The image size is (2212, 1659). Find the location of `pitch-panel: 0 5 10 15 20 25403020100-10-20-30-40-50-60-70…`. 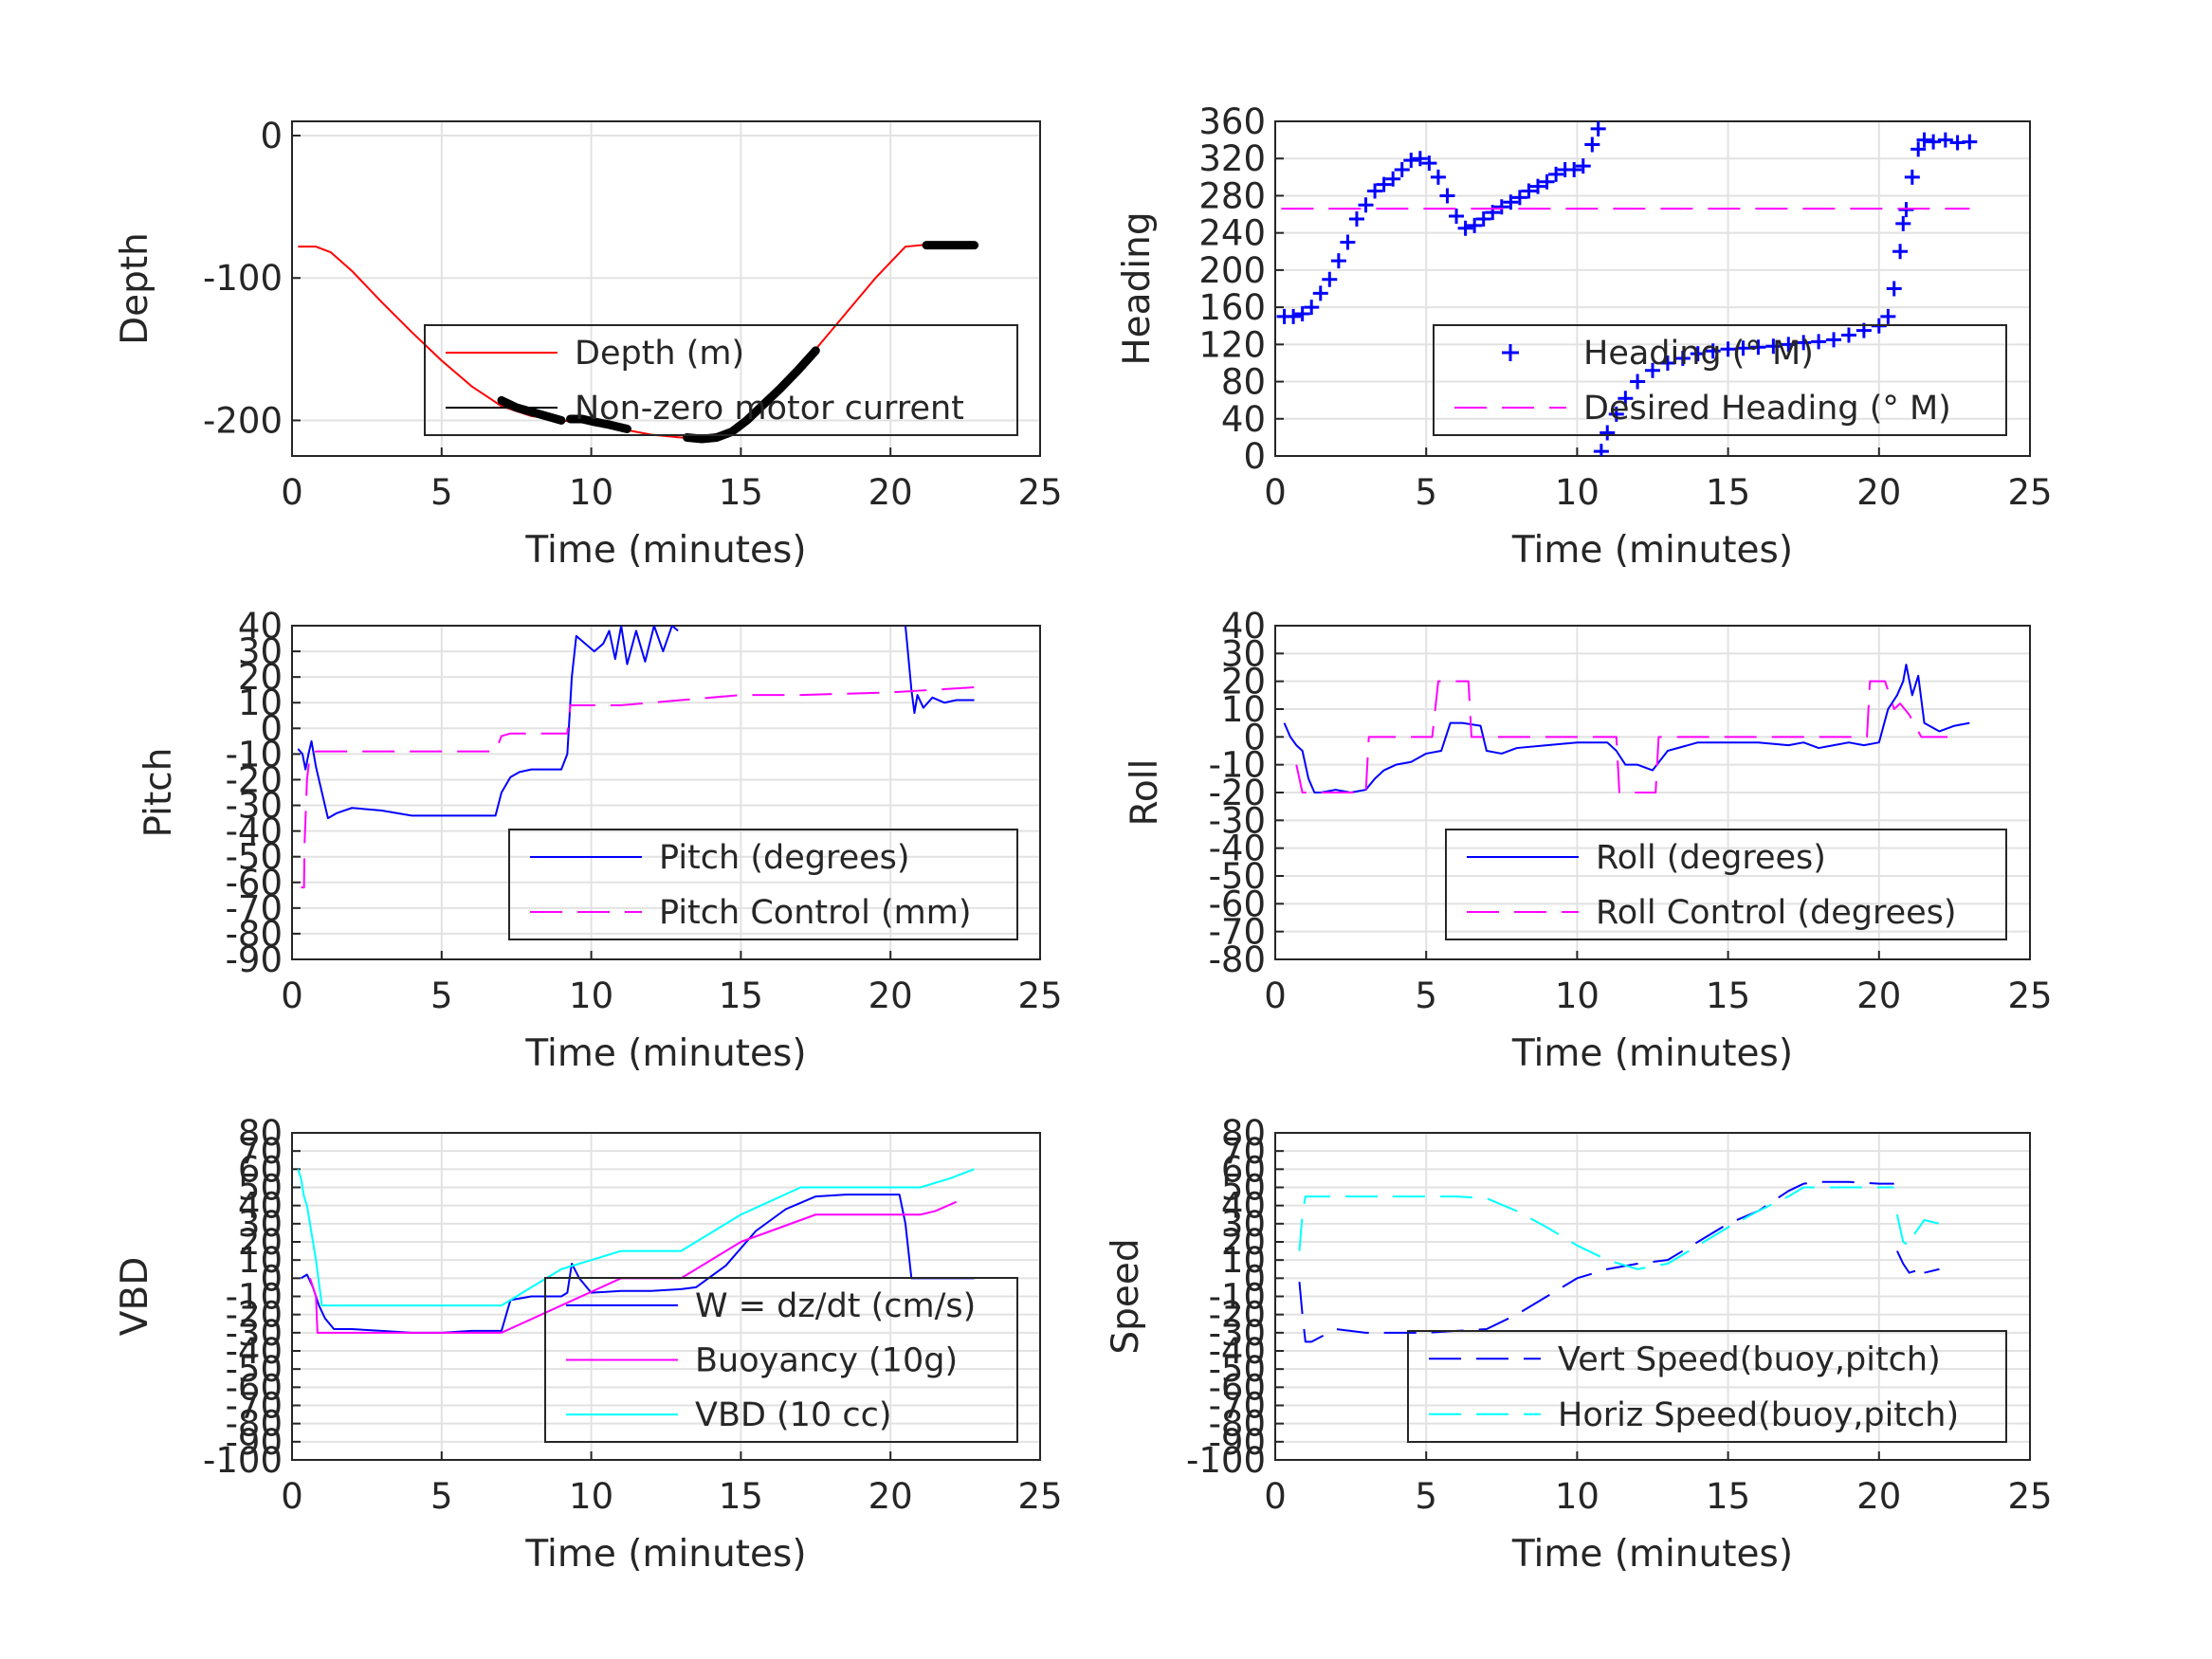

pitch-panel: 0 5 10 15 20 25403020100-10-20-30-40-50-60-70… is located at coordinates (600, 840).